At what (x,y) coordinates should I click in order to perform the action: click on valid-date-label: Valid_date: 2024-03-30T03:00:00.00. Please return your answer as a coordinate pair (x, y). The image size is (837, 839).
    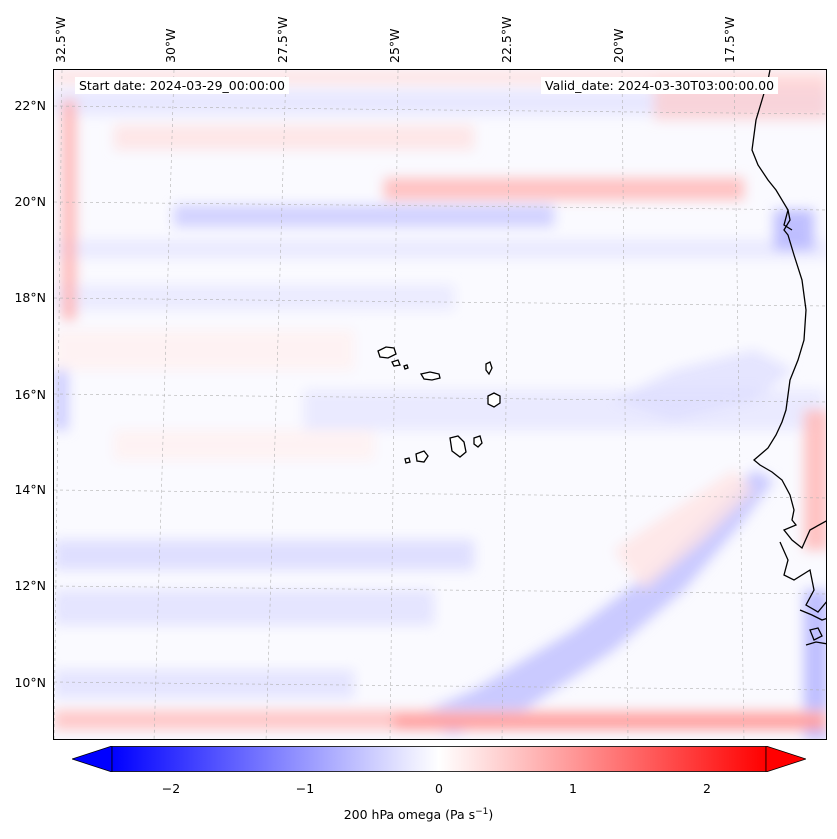
    Looking at the image, I should click on (660, 85).